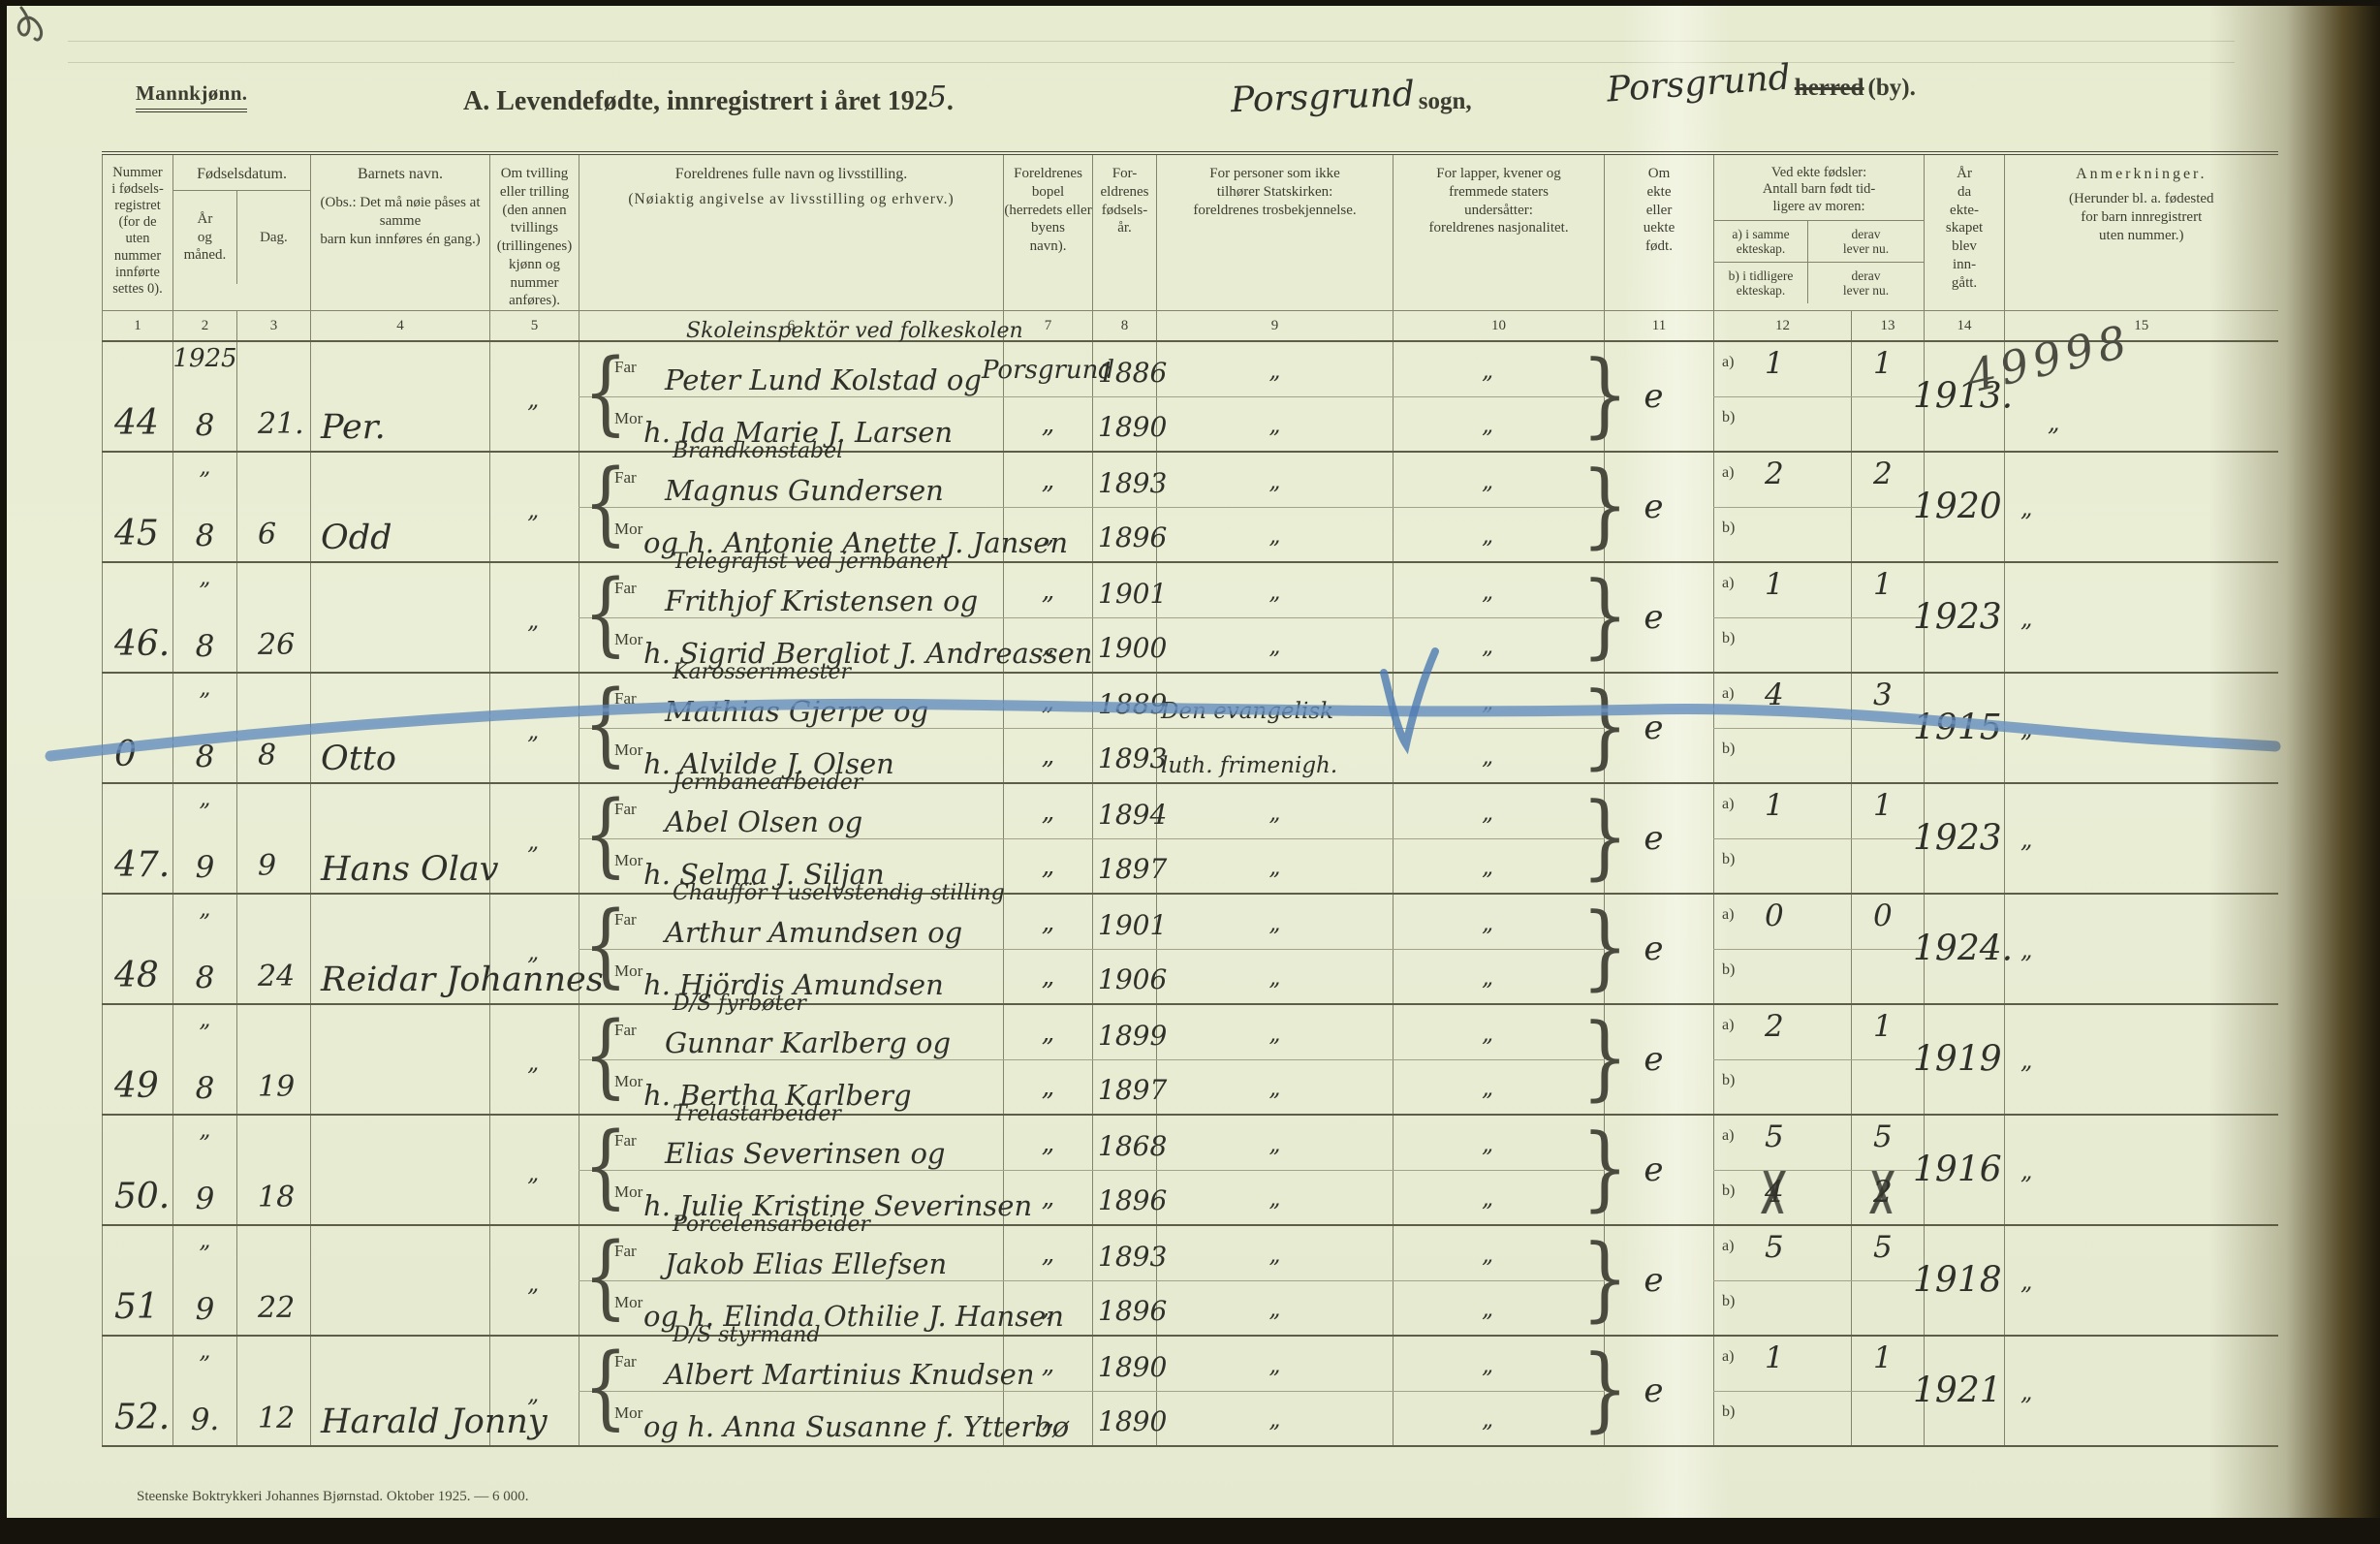 The width and height of the screenshot is (2380, 1544). Describe the element at coordinates (1129, 701) in the screenshot. I see `father-birthyear-cell: 1889` at that location.